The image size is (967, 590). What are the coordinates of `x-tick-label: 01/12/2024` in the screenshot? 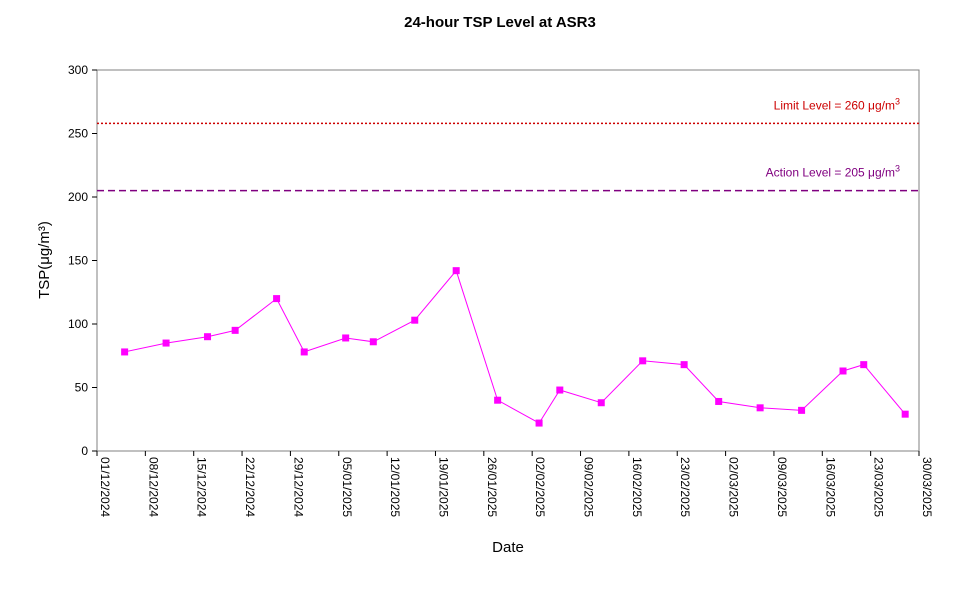 It's located at (105, 487).